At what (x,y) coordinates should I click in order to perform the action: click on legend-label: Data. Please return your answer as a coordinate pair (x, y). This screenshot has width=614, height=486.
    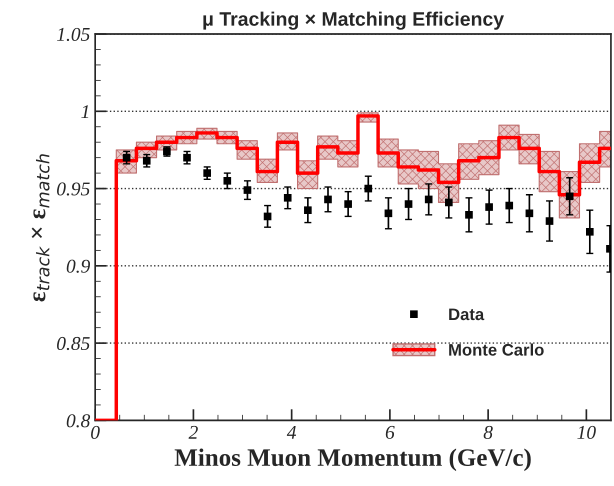
    Looking at the image, I should click on (466, 314).